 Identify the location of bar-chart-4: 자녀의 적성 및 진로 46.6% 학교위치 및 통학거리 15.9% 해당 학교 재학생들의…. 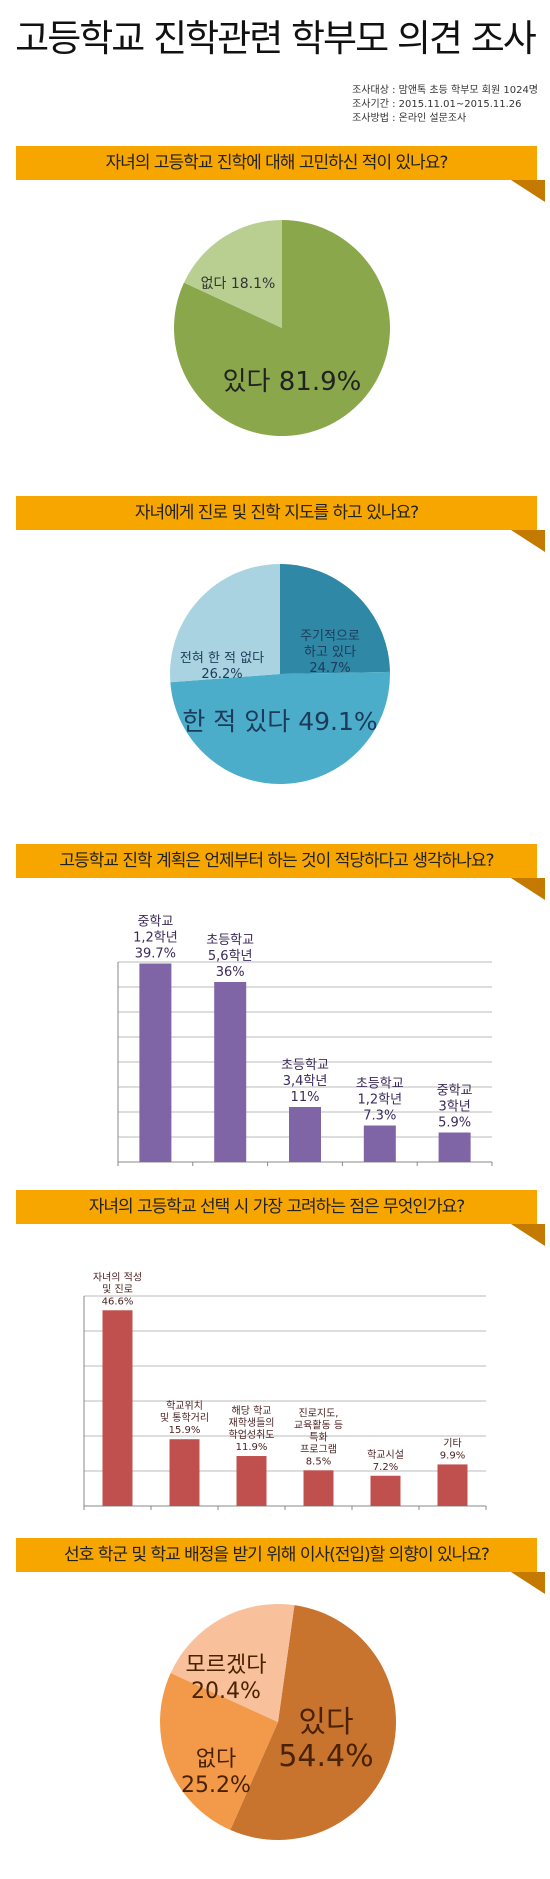
(285, 1390).